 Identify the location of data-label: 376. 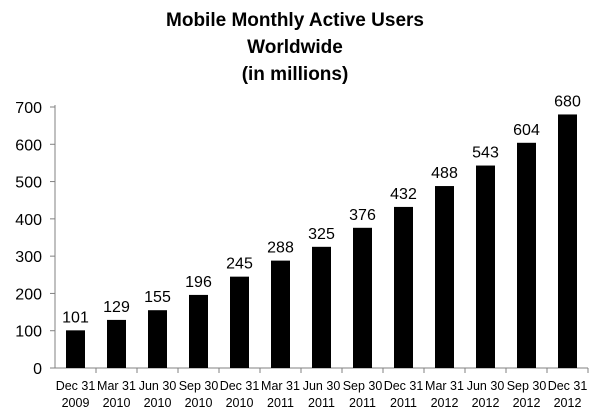
(362, 215).